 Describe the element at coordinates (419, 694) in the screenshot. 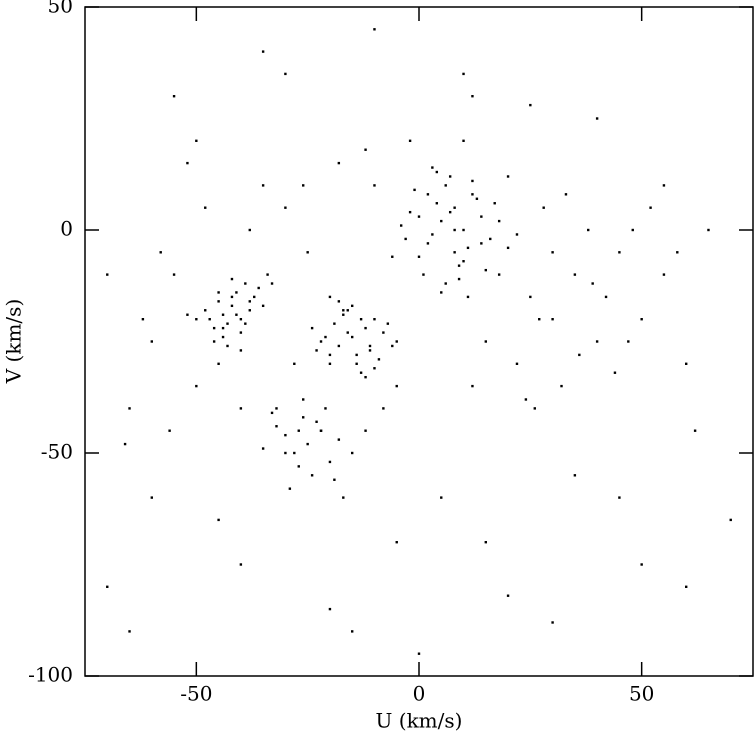

I see `x-tick-label: 0` at that location.